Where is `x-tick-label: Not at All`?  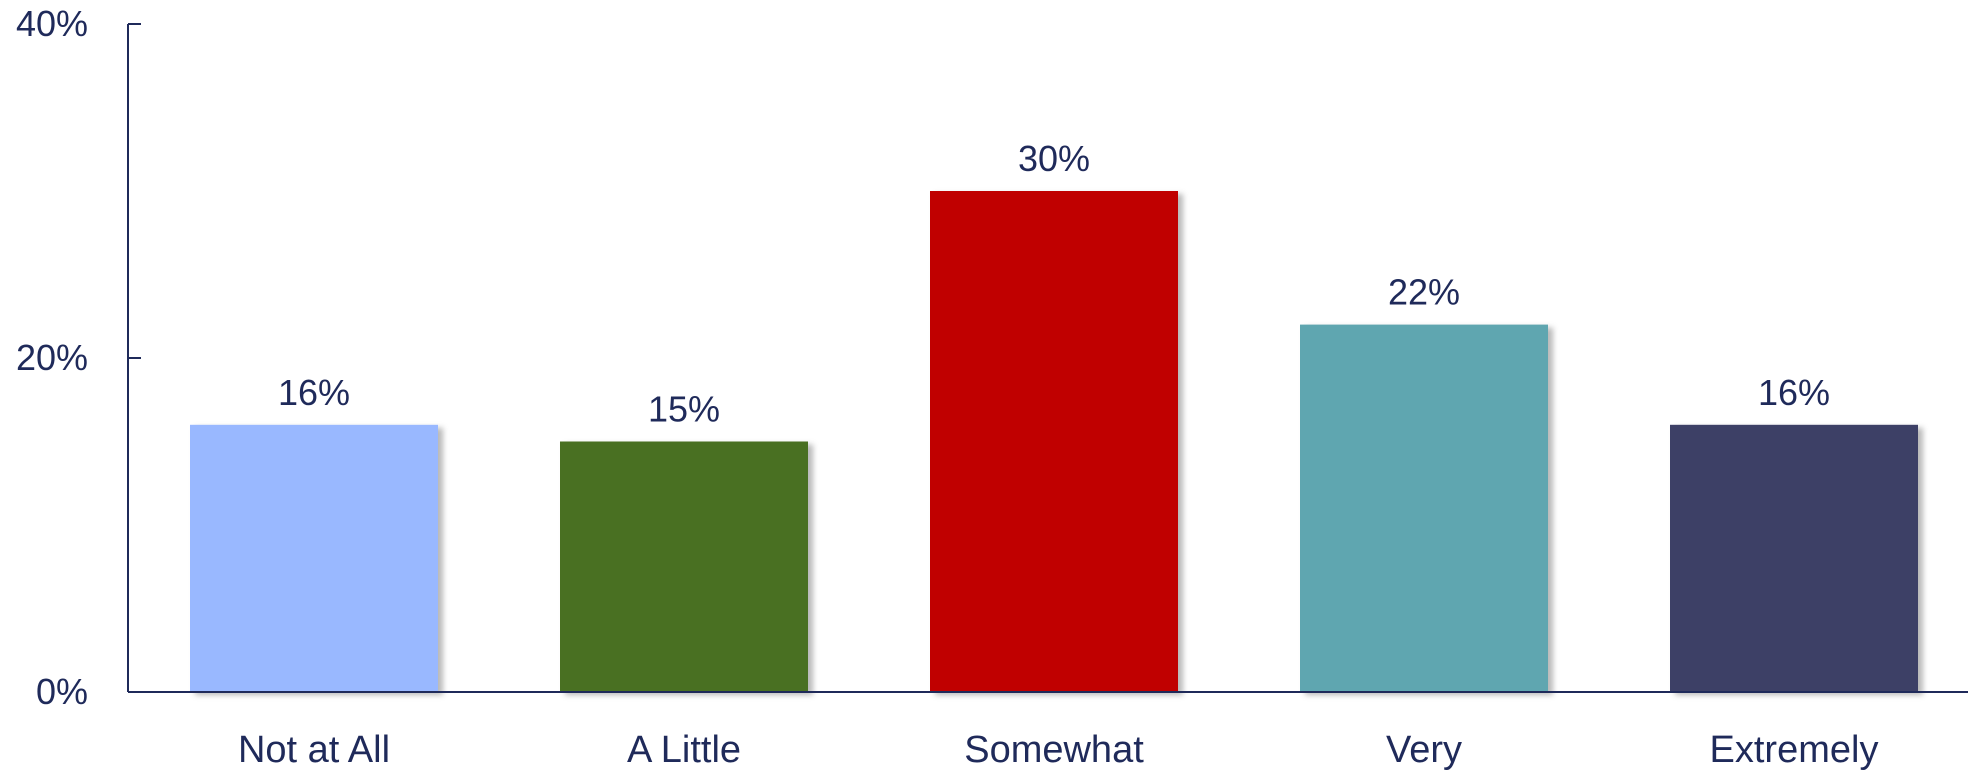 x-tick-label: Not at All is located at coordinates (314, 750).